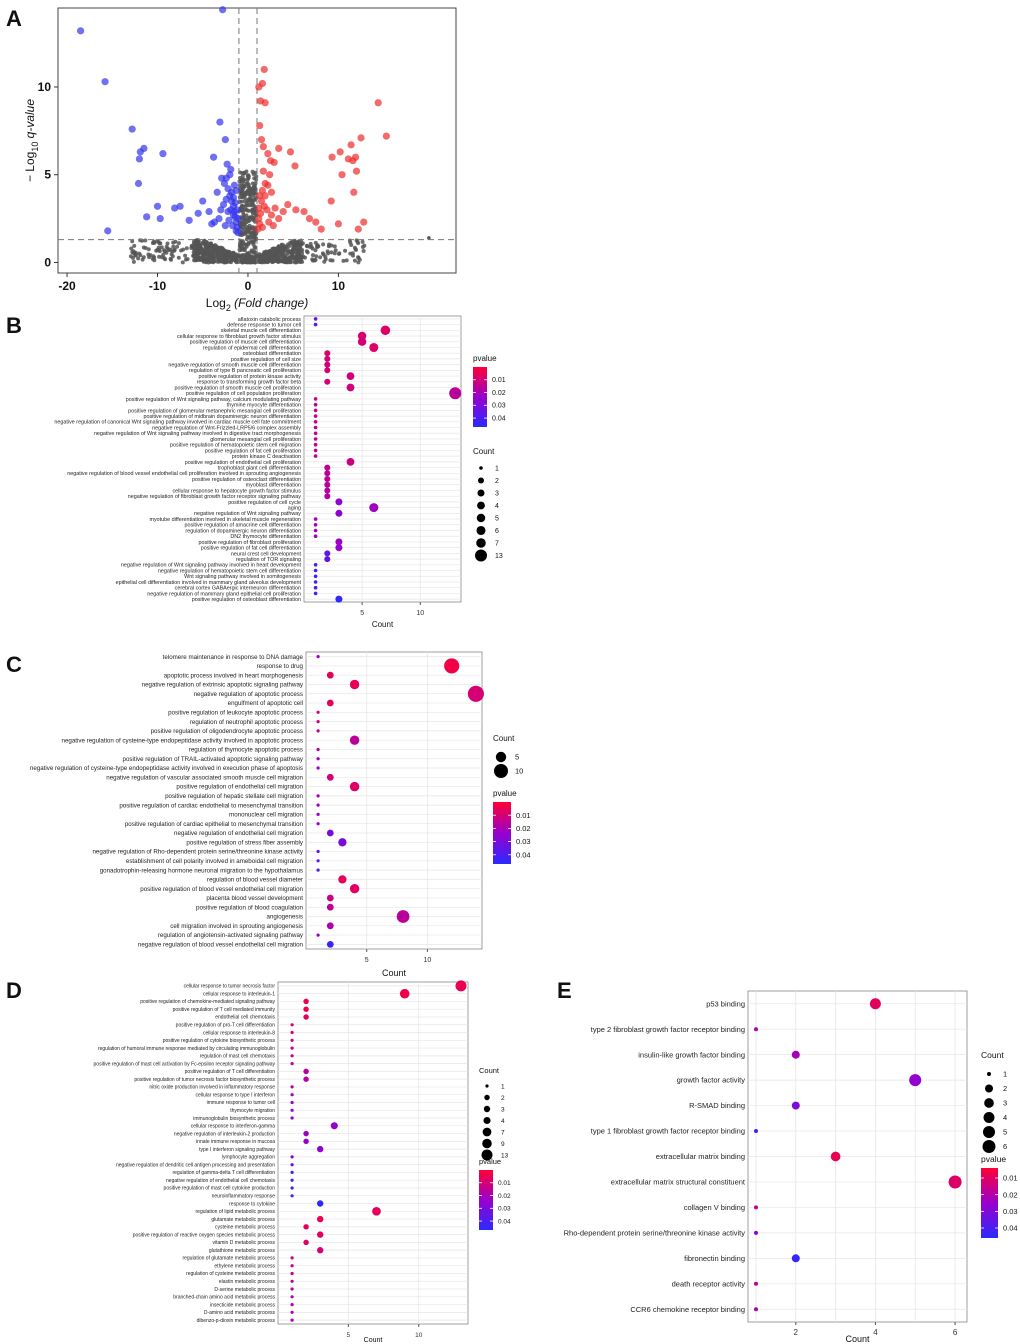 The height and width of the screenshot is (1344, 1020). I want to click on term-label: lymphocyte aggregation, so click(248, 1158).